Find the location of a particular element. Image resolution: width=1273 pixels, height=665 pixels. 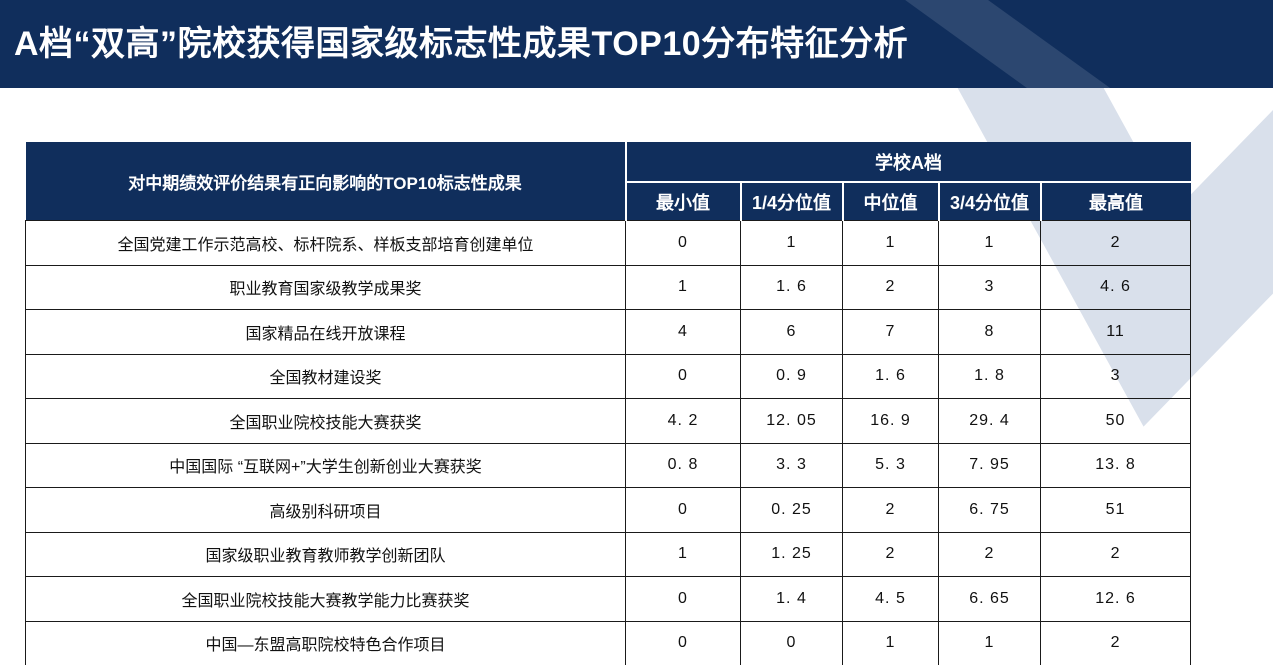

value-cell: 11 is located at coordinates (1115, 332).